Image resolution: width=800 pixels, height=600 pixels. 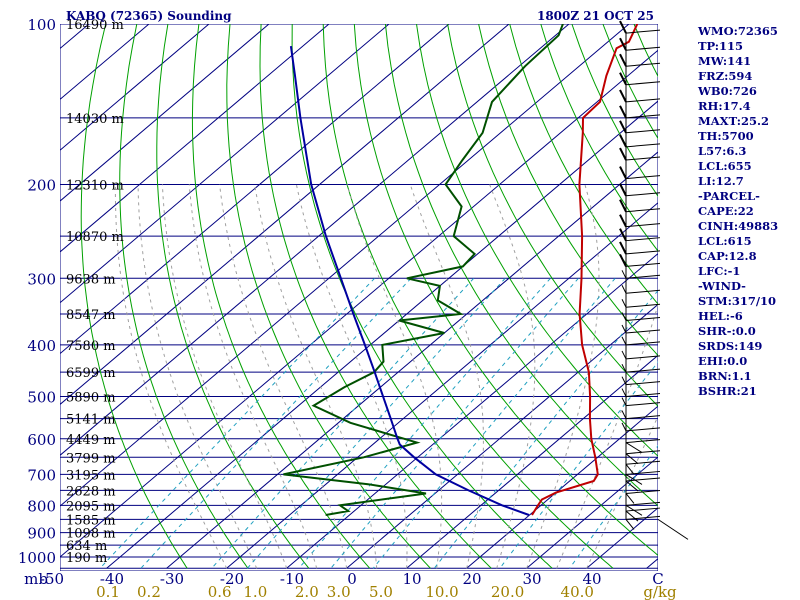 I want to click on sounding-index: TP:115, so click(x=721, y=46).